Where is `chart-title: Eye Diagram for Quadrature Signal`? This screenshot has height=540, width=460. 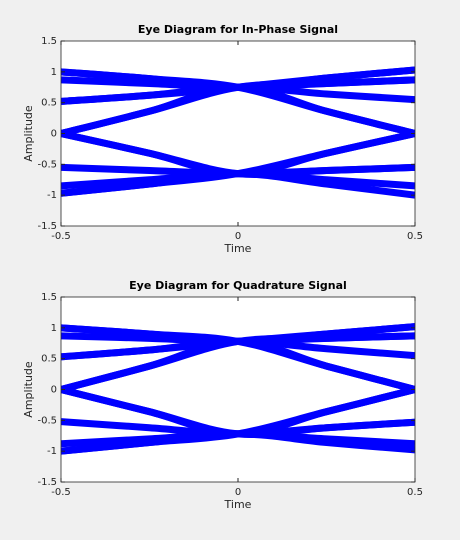
chart-title: Eye Diagram for Quadrature Signal is located at coordinates (238, 285).